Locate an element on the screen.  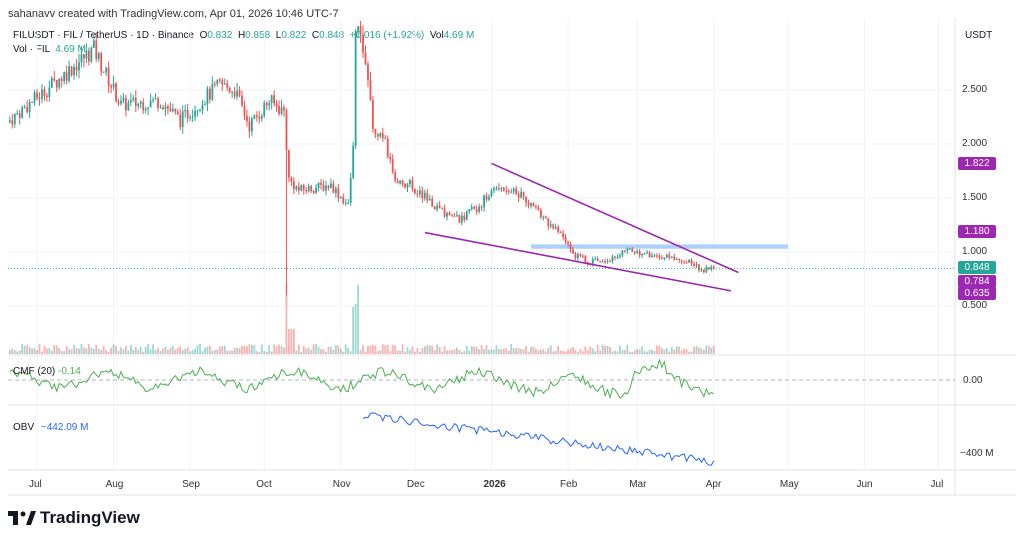
close-value: 0.848 is located at coordinates (332, 35).